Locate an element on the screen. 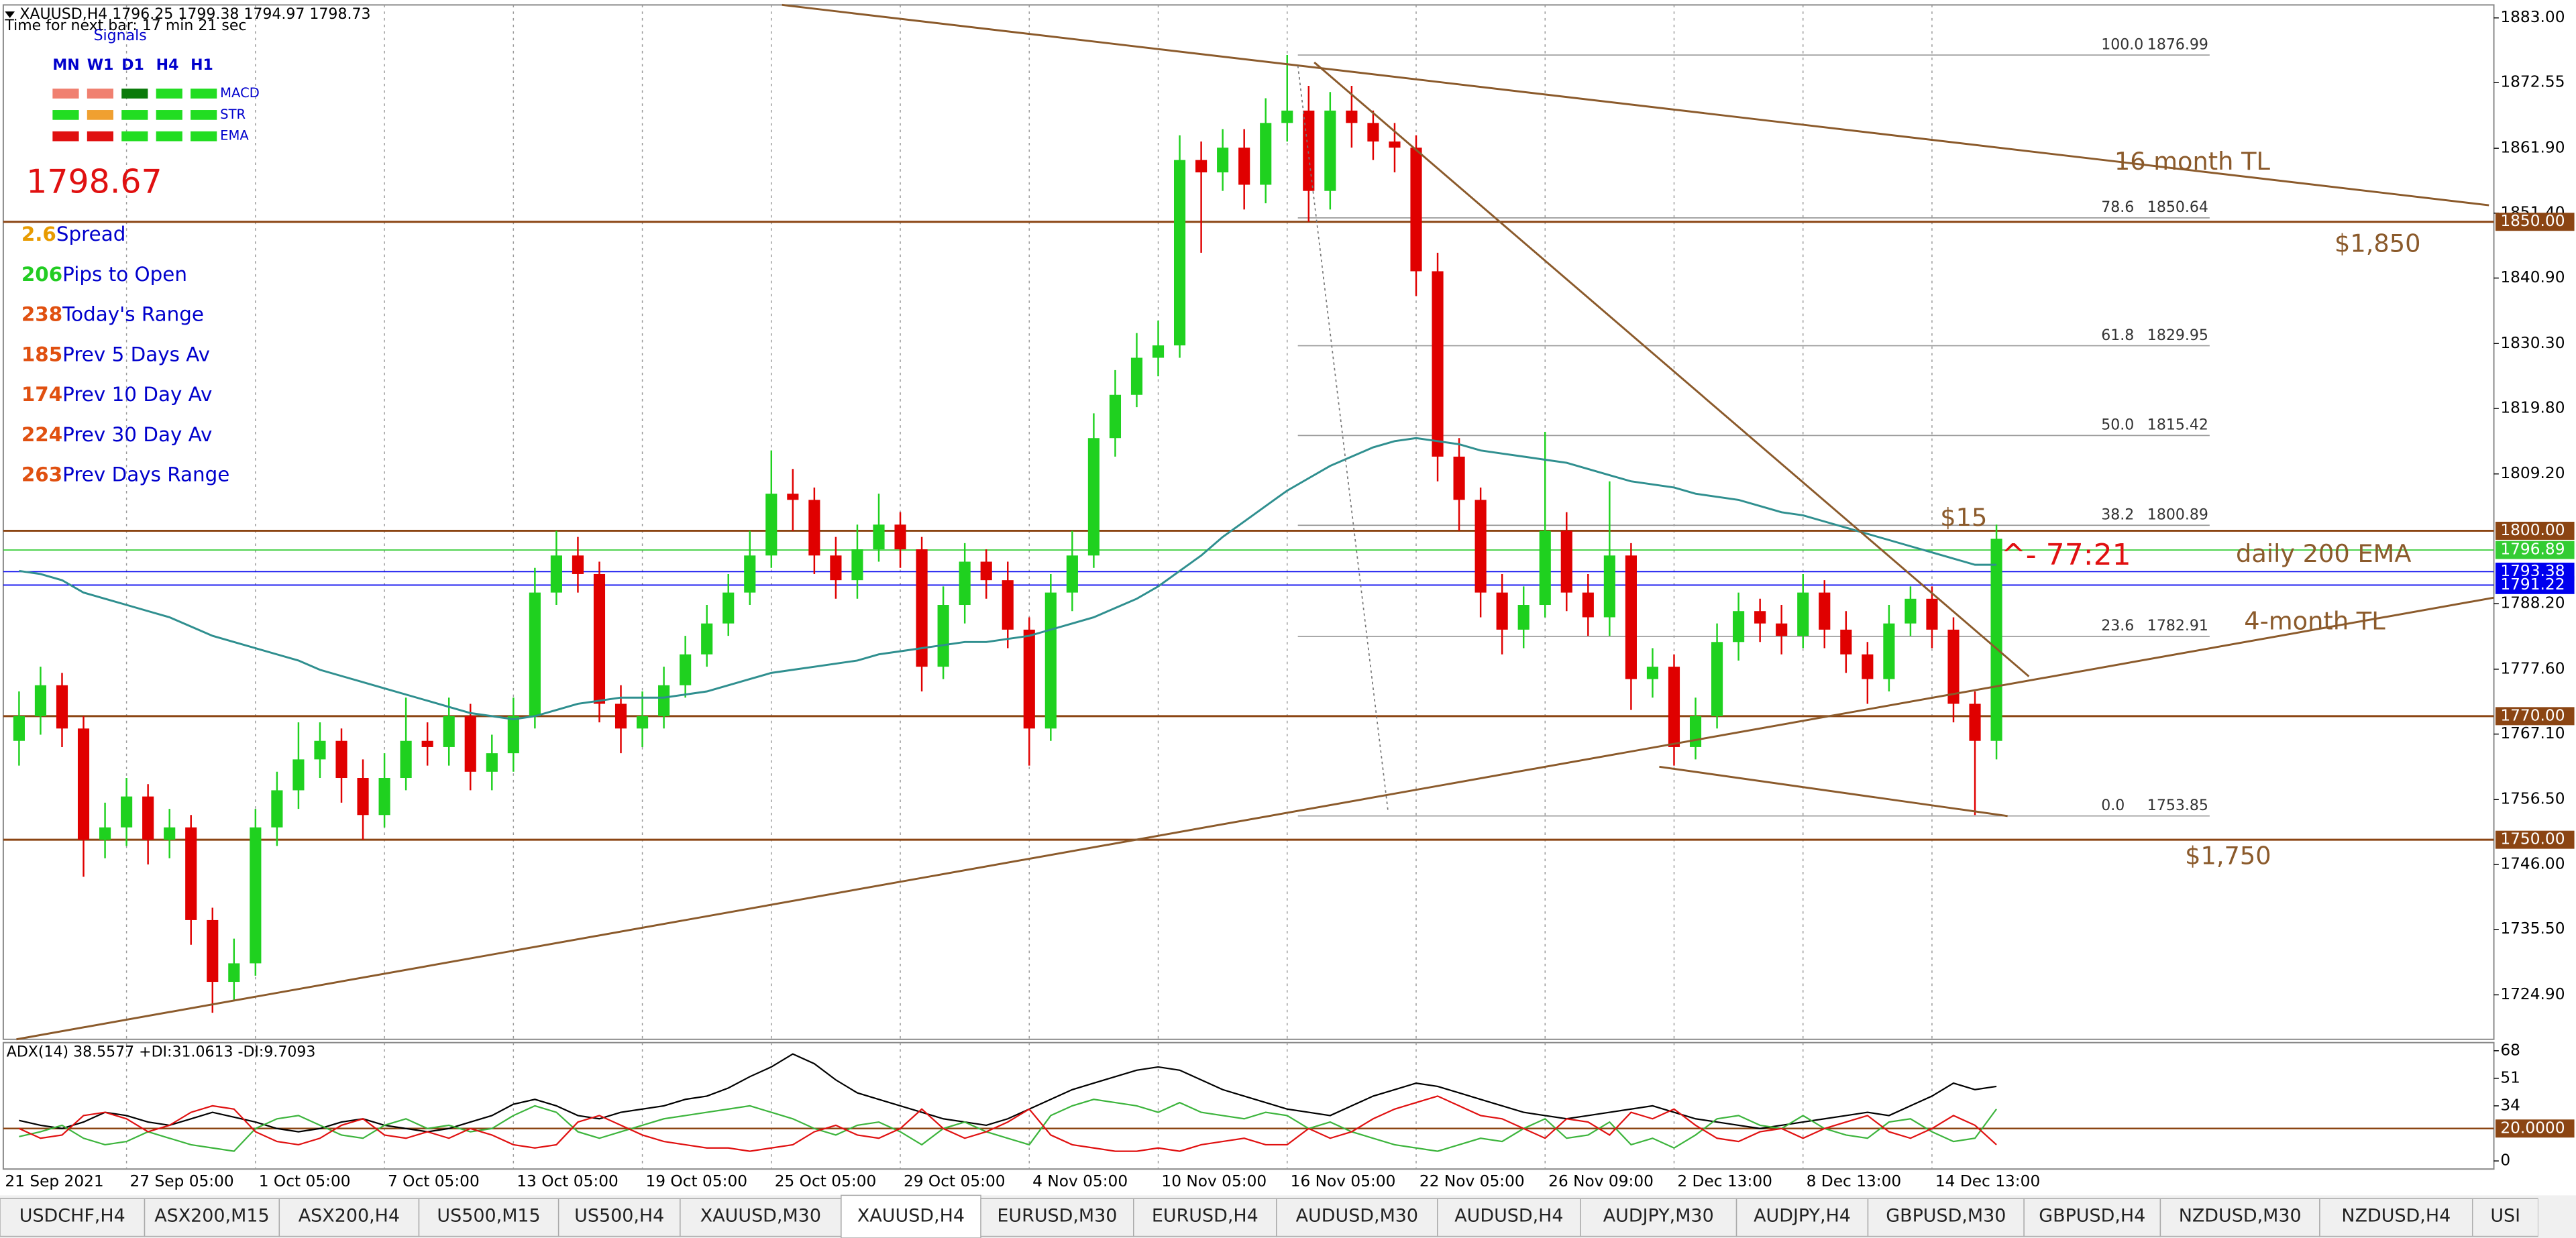  tab: AUDUSD,H4 is located at coordinates (1509, 1217).